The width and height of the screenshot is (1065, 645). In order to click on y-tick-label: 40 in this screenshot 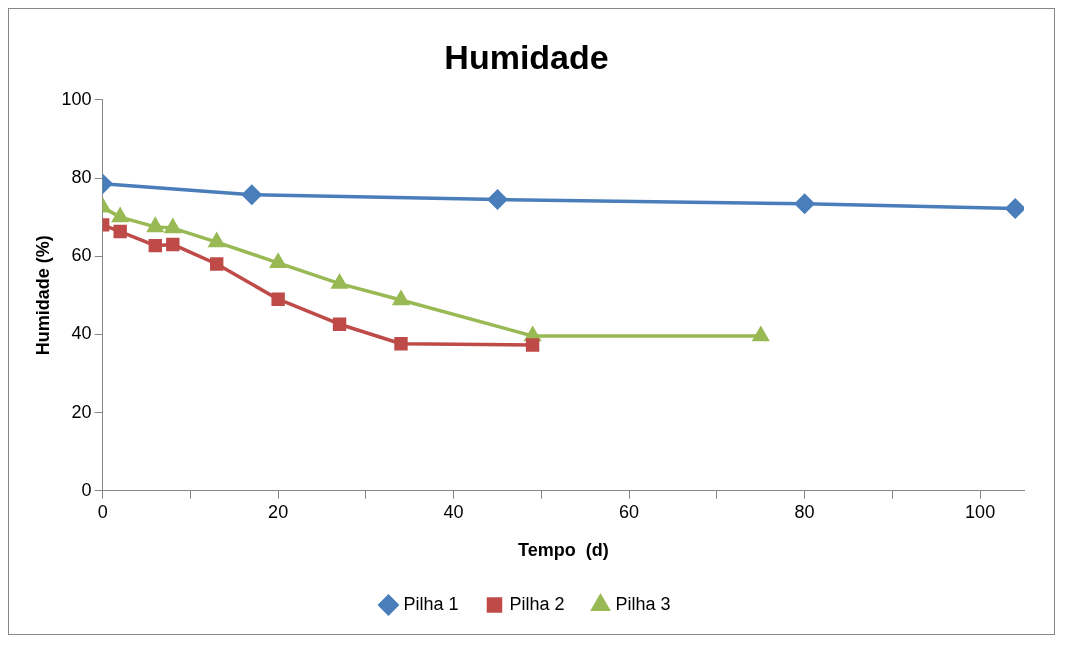, I will do `click(81, 333)`.